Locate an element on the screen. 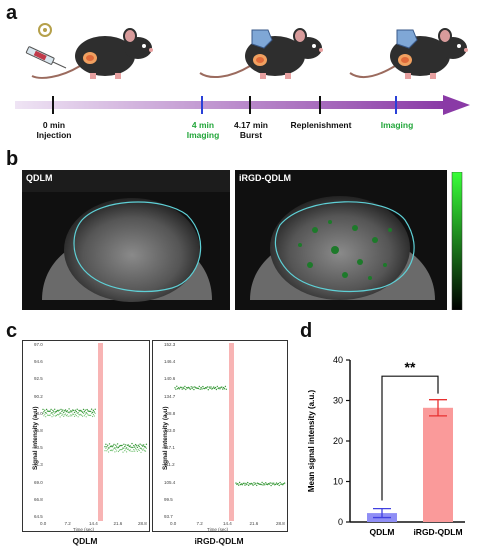 Image resolution: width=480 pixels, height=550 pixels. panel-label-a: a is located at coordinates (12, 13).